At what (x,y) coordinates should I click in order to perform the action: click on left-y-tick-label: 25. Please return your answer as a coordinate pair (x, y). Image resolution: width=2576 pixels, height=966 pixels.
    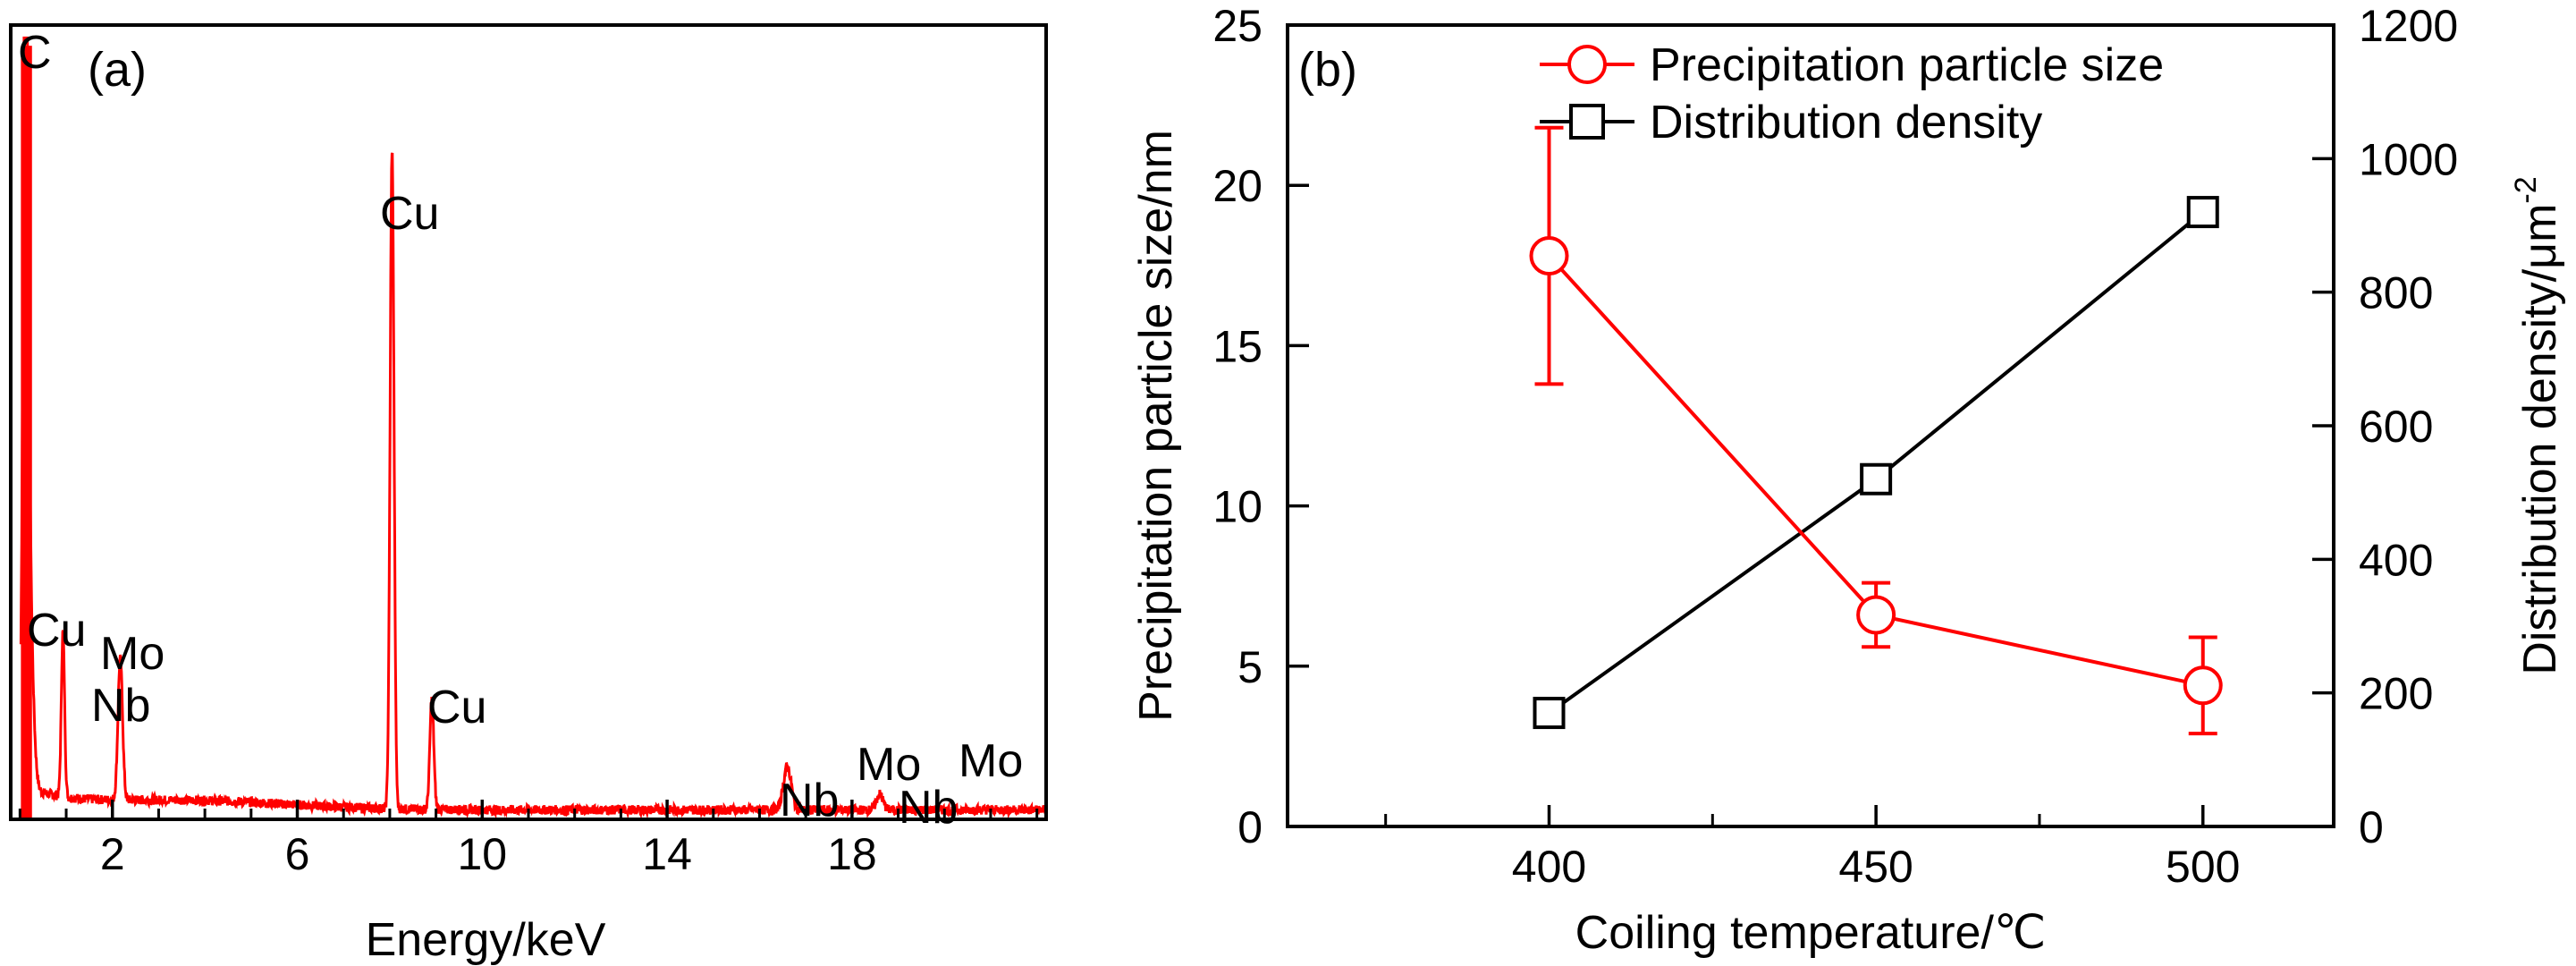
    Looking at the image, I should click on (1237, 26).